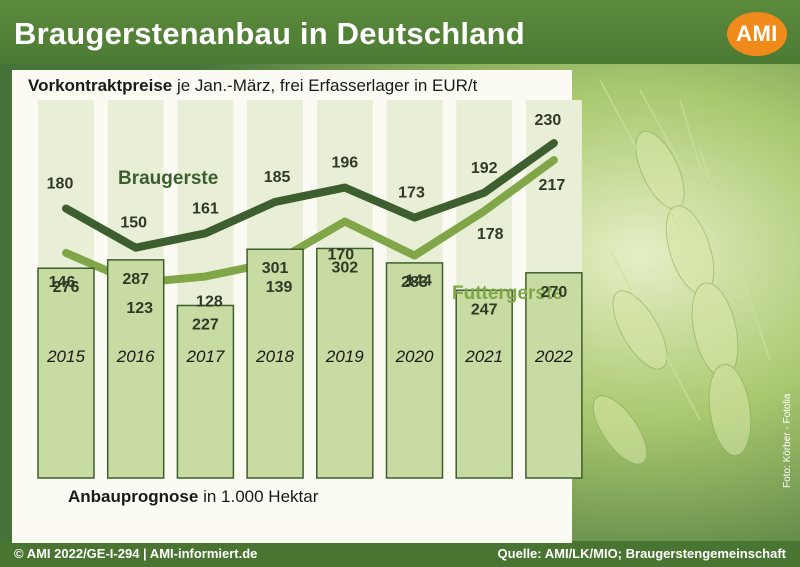 The height and width of the screenshot is (567, 800). Describe the element at coordinates (269, 33) in the screenshot. I see `page-title: Braugerstenanbau in Deutschland` at that location.